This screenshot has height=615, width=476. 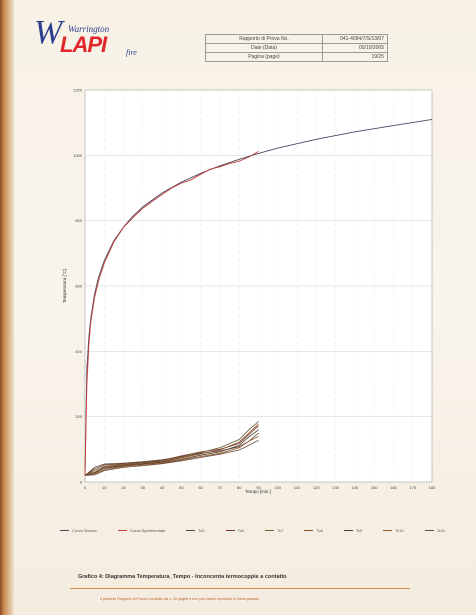 I want to click on x-tick-label: 120, so click(x=316, y=487).